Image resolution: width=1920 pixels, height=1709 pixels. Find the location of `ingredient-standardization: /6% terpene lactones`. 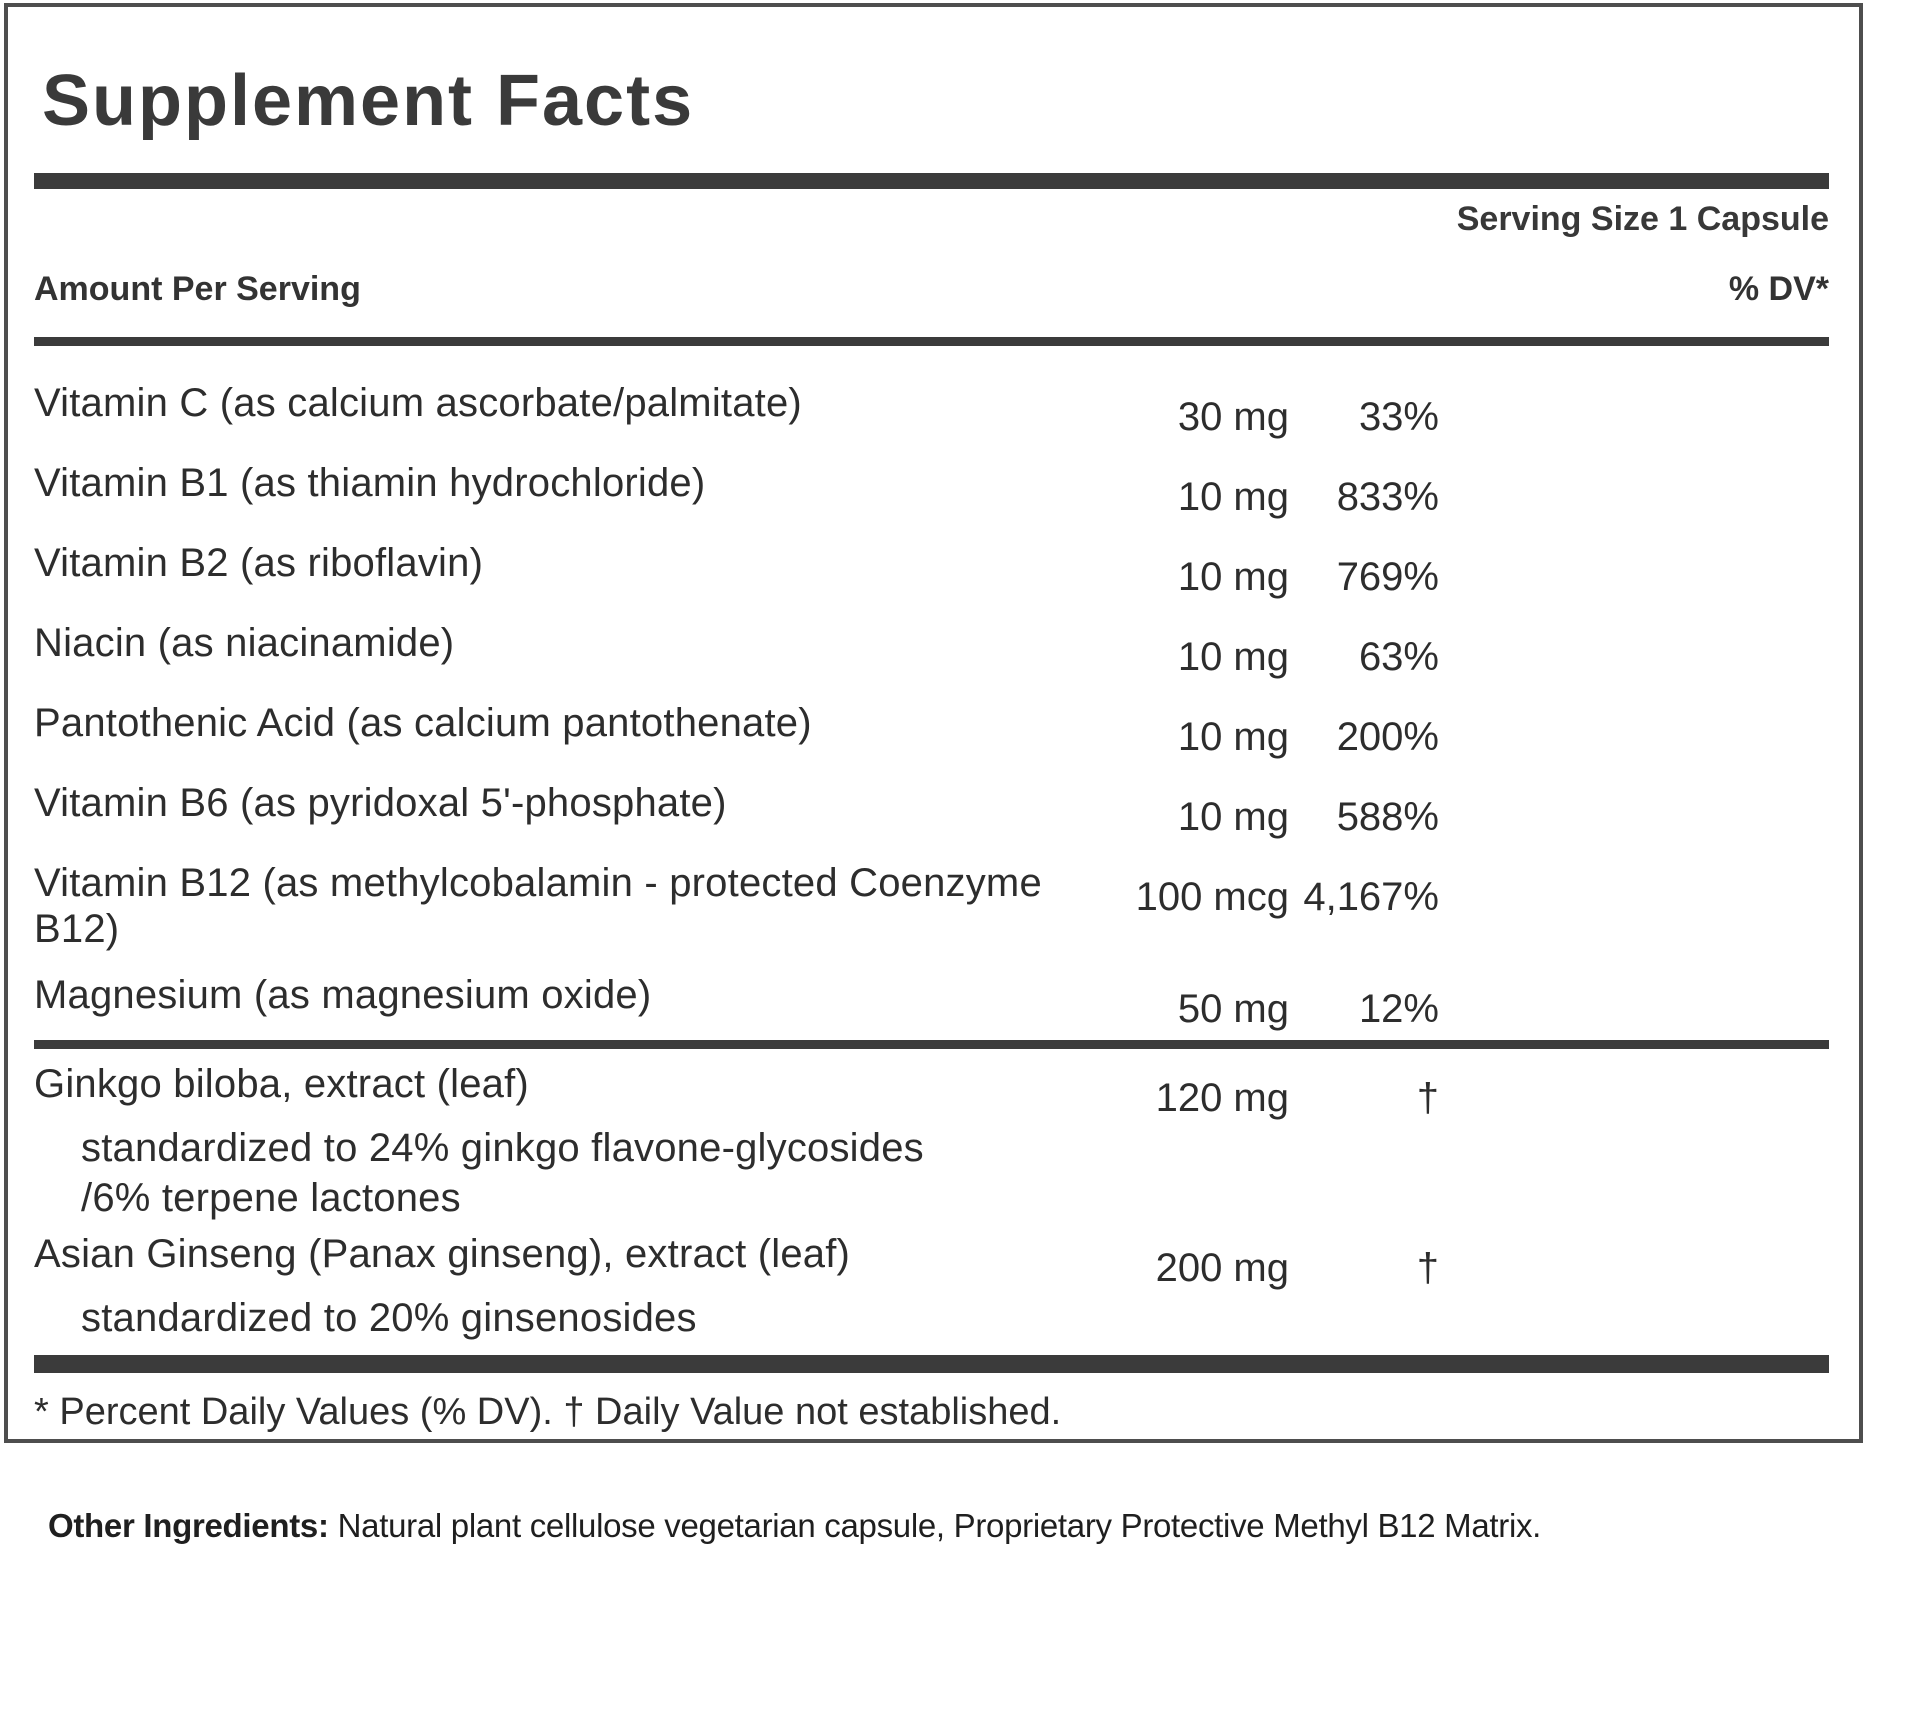

ingredient-standardization: /6% terpene lactones is located at coordinates (271, 1198).